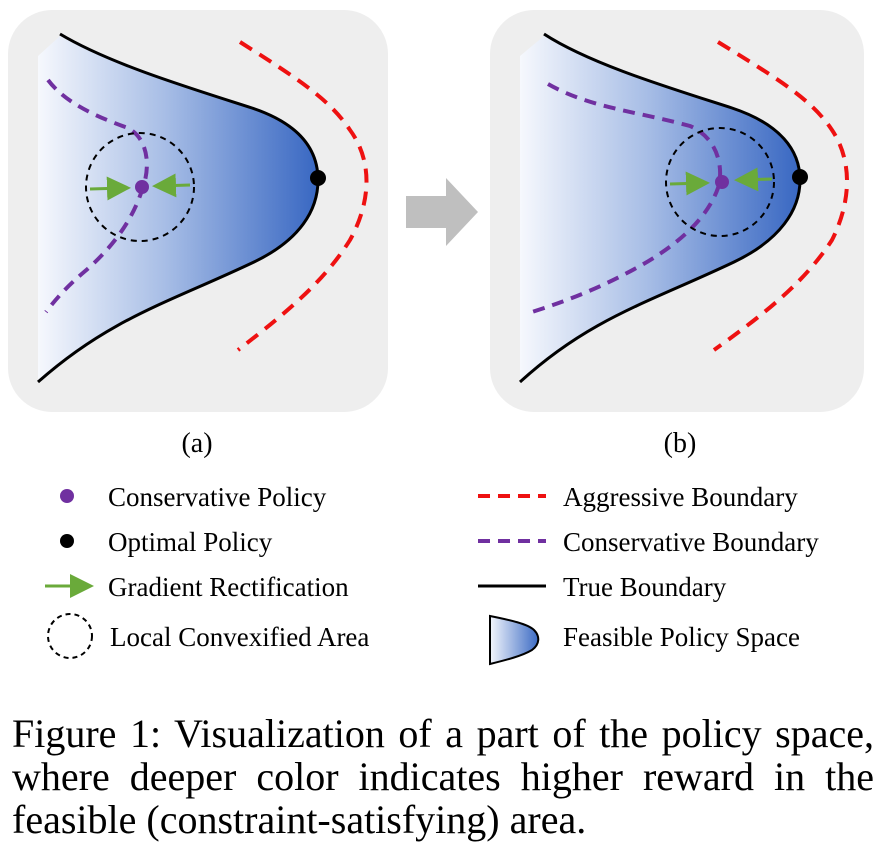  Describe the element at coordinates (70, 636) in the screenshot. I see `dashed-circle-icon` at that location.